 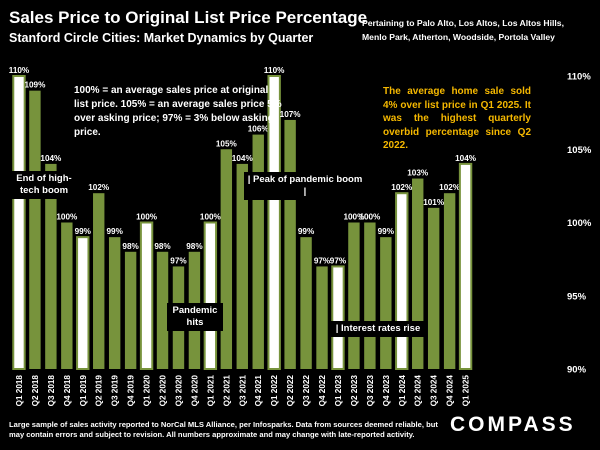 What do you see at coordinates (51, 391) in the screenshot?
I see `x-tick-label: Q3 2018` at bounding box center [51, 391].